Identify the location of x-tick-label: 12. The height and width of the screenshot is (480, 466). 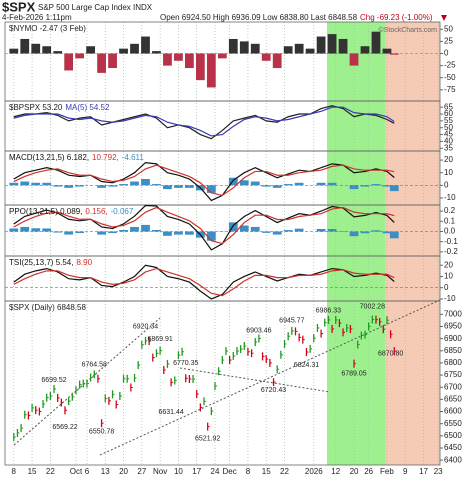
(335, 471).